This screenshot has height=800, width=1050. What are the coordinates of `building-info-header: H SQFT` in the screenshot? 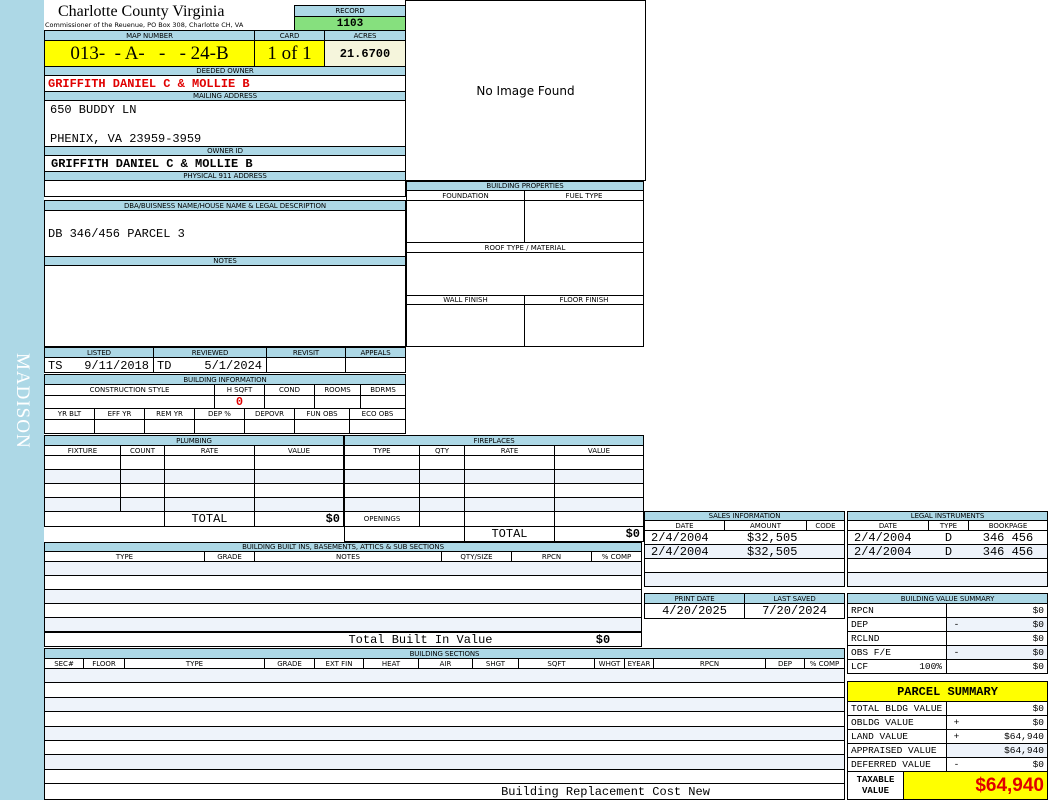 It's located at (239, 390).